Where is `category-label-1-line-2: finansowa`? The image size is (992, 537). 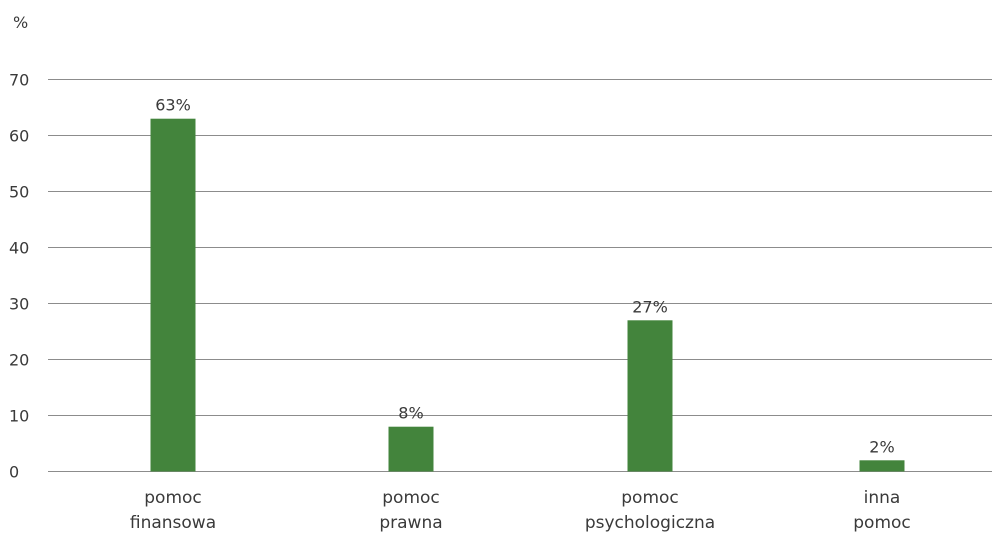 category-label-1-line-2: finansowa is located at coordinates (173, 523).